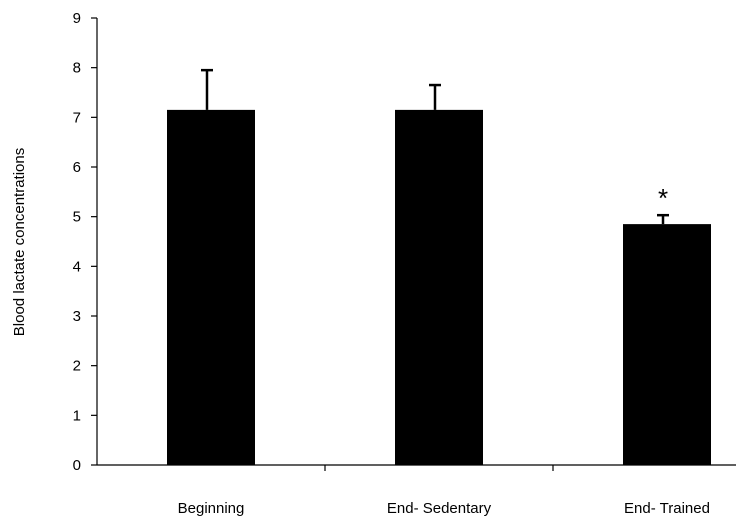 Image resolution: width=737 pixels, height=529 pixels. Describe the element at coordinates (77, 18) in the screenshot. I see `y-tick-label: 9` at that location.